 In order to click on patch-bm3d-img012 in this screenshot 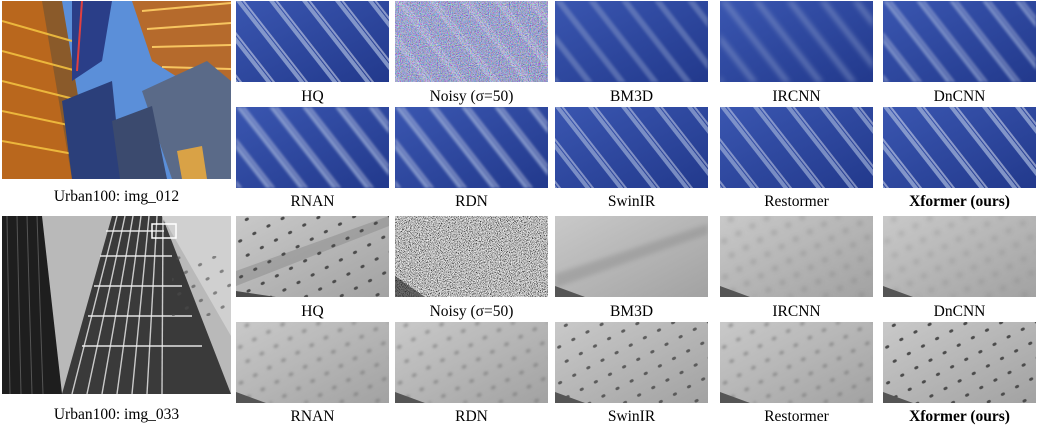, I will do `click(631, 41)`.